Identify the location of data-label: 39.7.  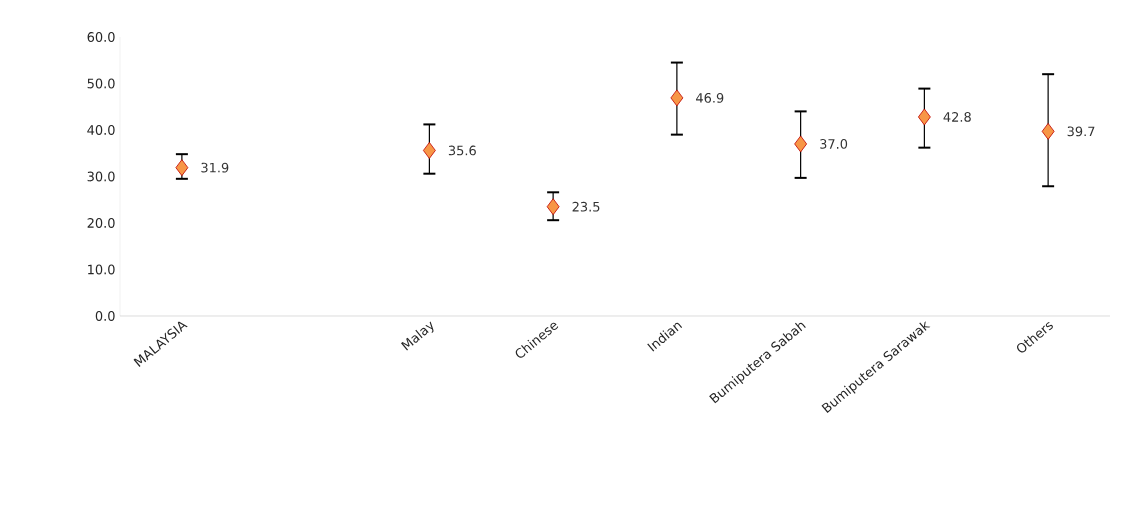
(1081, 131).